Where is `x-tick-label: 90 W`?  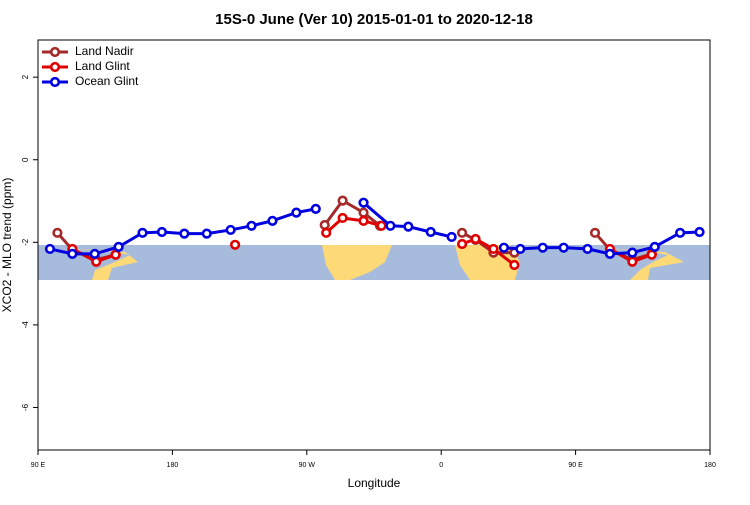
x-tick-label: 90 W is located at coordinates (307, 465).